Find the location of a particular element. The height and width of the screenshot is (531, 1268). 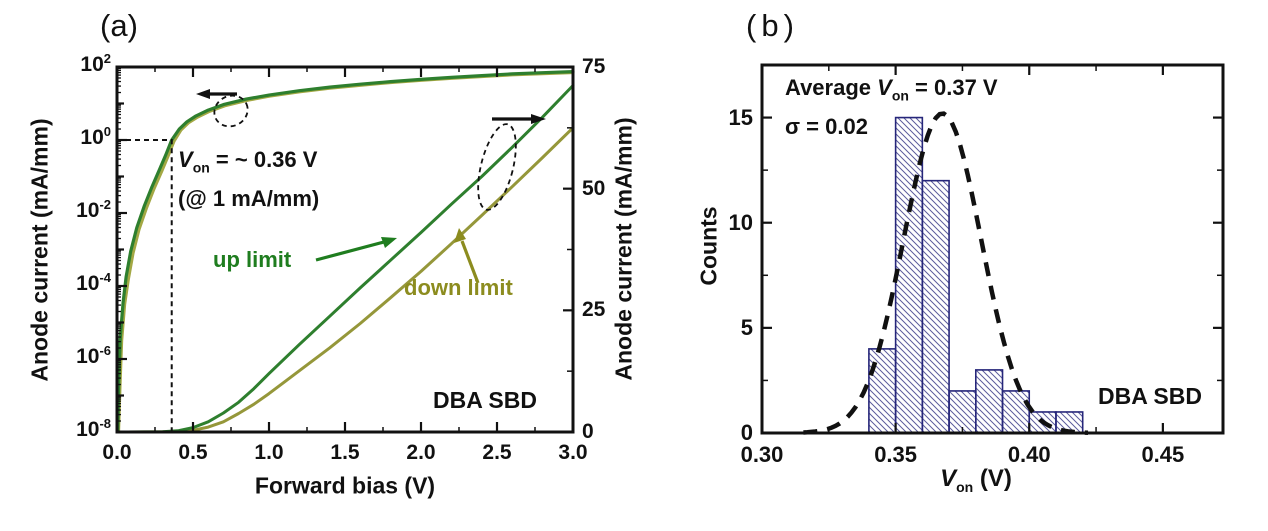

panel-b-x-tick-label: 0.45 is located at coordinates (1163, 454).